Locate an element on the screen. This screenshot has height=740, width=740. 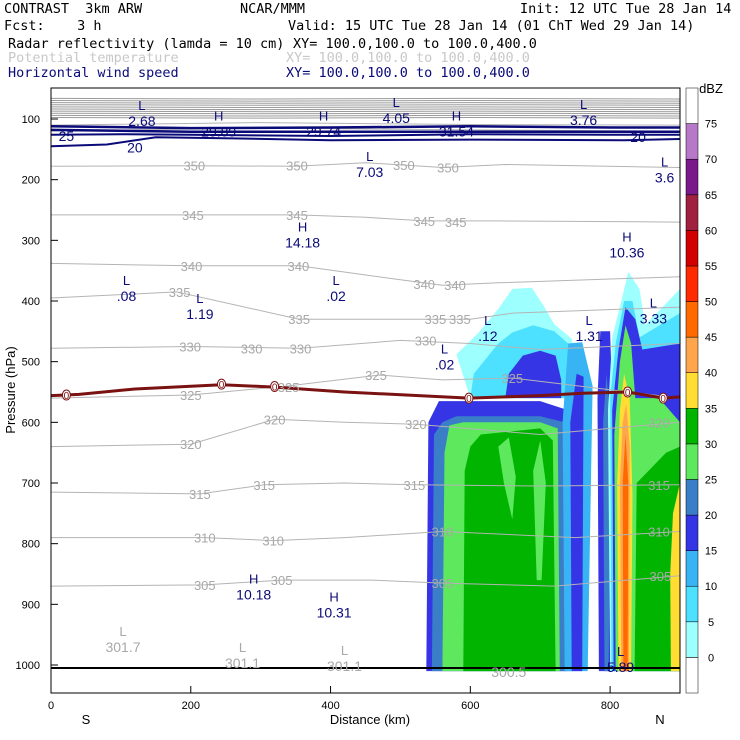
colorbar-level-label: 25 is located at coordinates (711, 481).